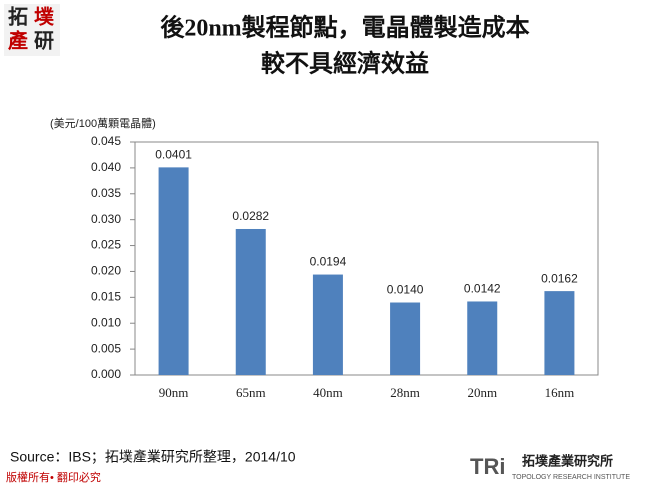 This screenshot has width=650, height=485. Describe the element at coordinates (560, 392) in the screenshot. I see `x-tick-label: 16nm` at that location.